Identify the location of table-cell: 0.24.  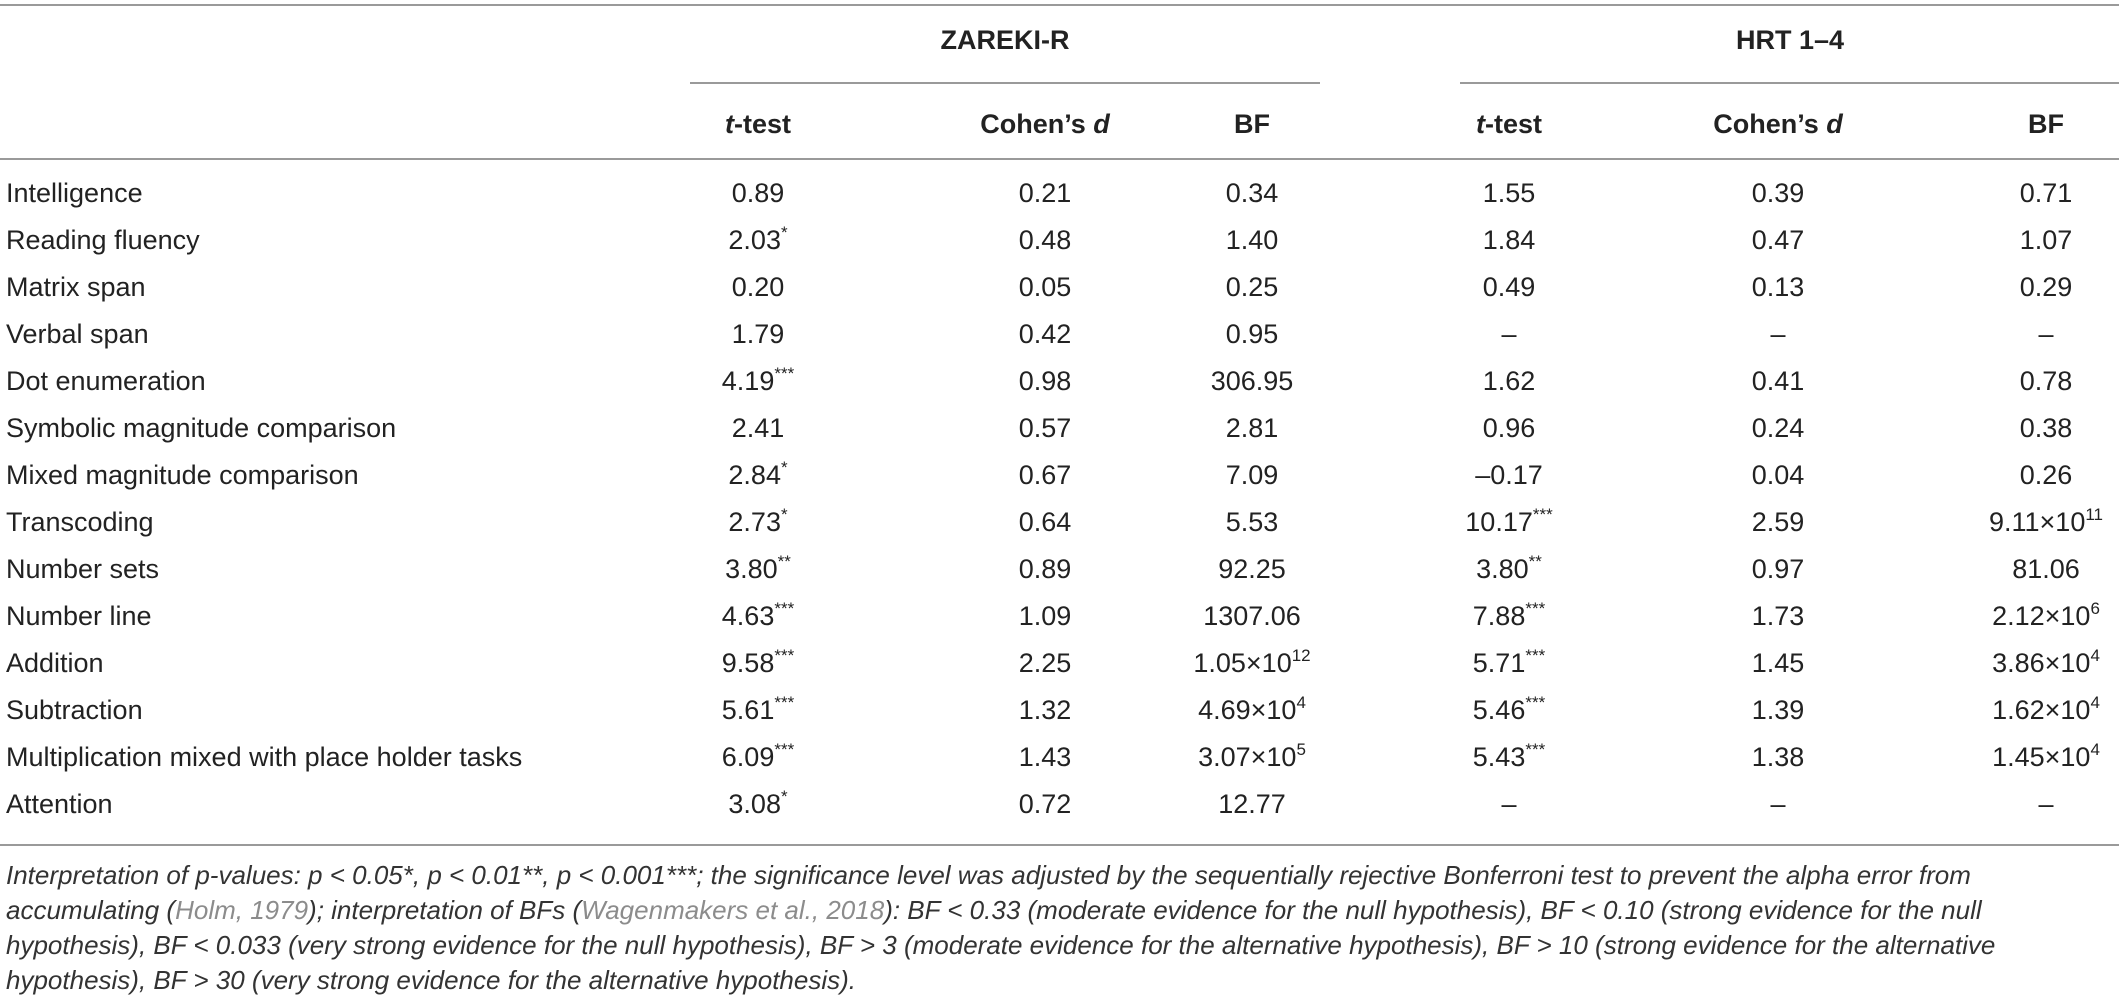
(1778, 428).